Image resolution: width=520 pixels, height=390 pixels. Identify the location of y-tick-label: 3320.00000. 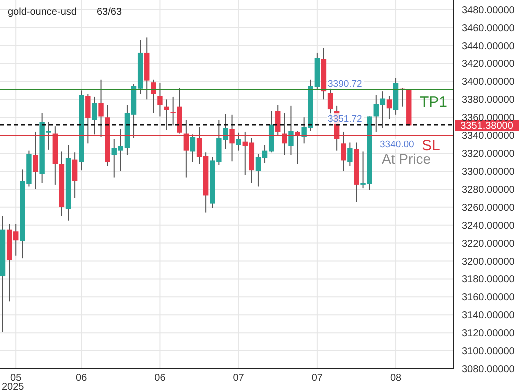
(489, 154).